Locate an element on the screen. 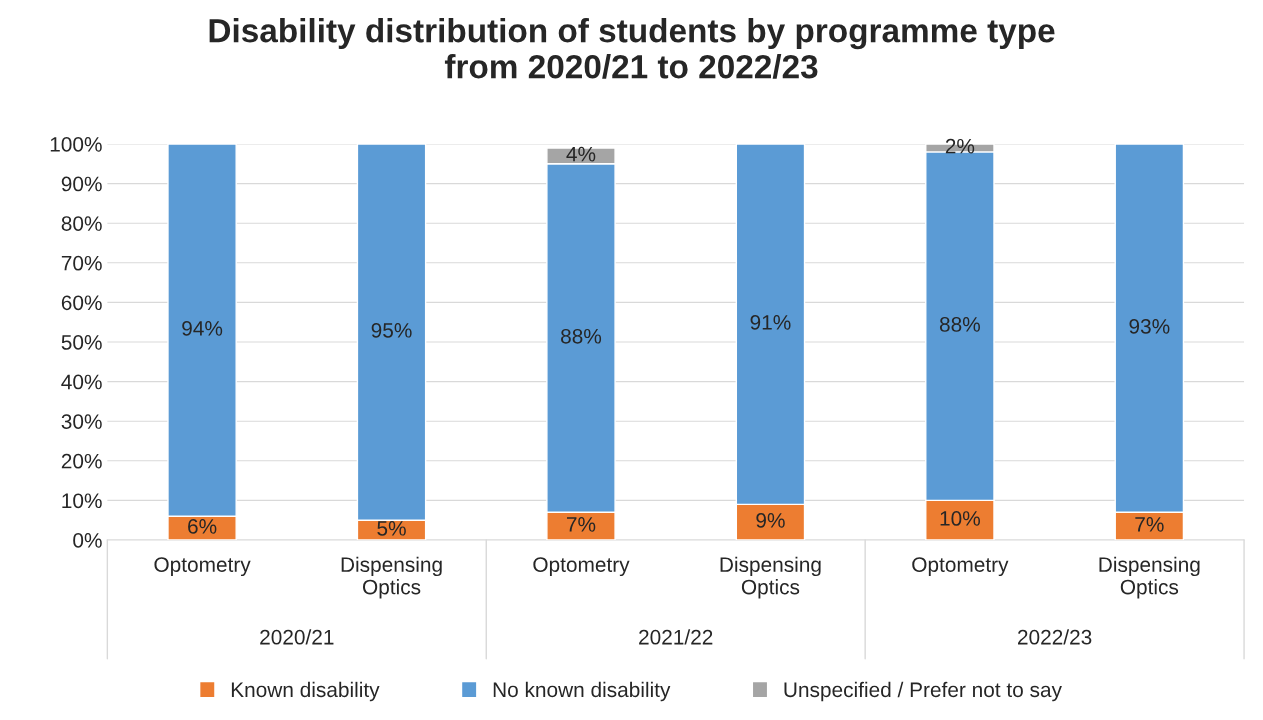 The image size is (1263, 720). y-tick-label: 50% is located at coordinates (81, 342).